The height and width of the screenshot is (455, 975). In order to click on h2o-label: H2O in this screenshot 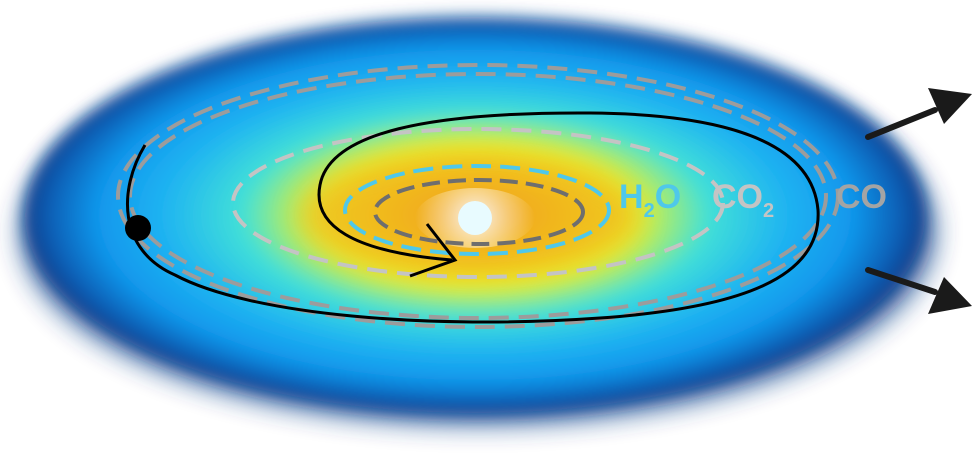, I will do `click(650, 200)`.